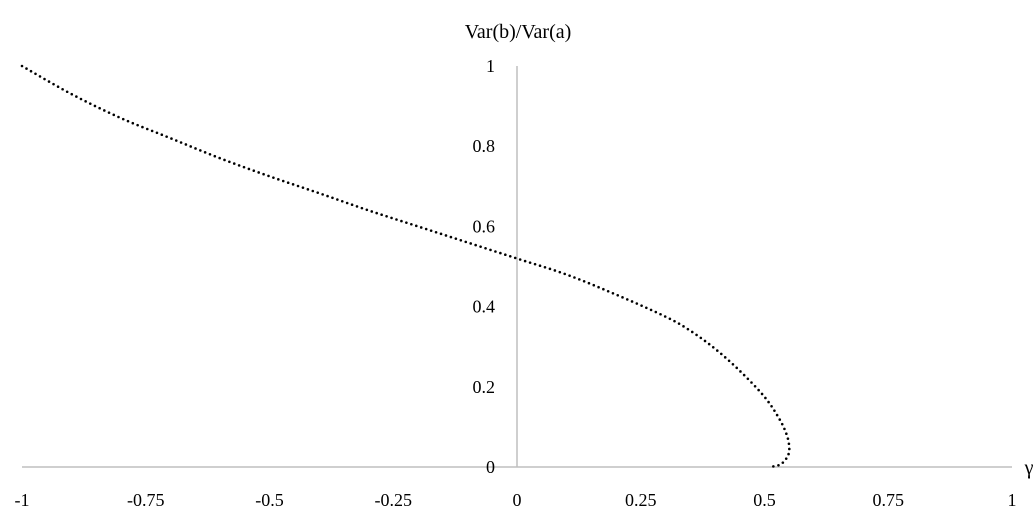 This screenshot has width=1035, height=511. I want to click on x-tick-label: 0.5, so click(764, 500).